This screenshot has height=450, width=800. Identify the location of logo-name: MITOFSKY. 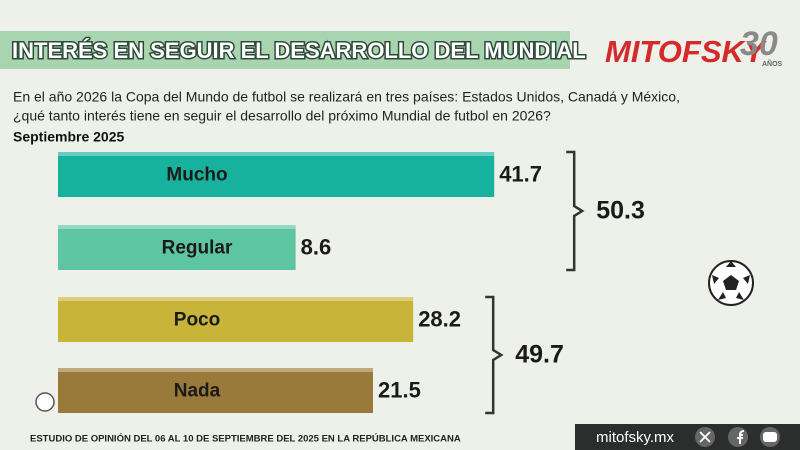
(686, 51).